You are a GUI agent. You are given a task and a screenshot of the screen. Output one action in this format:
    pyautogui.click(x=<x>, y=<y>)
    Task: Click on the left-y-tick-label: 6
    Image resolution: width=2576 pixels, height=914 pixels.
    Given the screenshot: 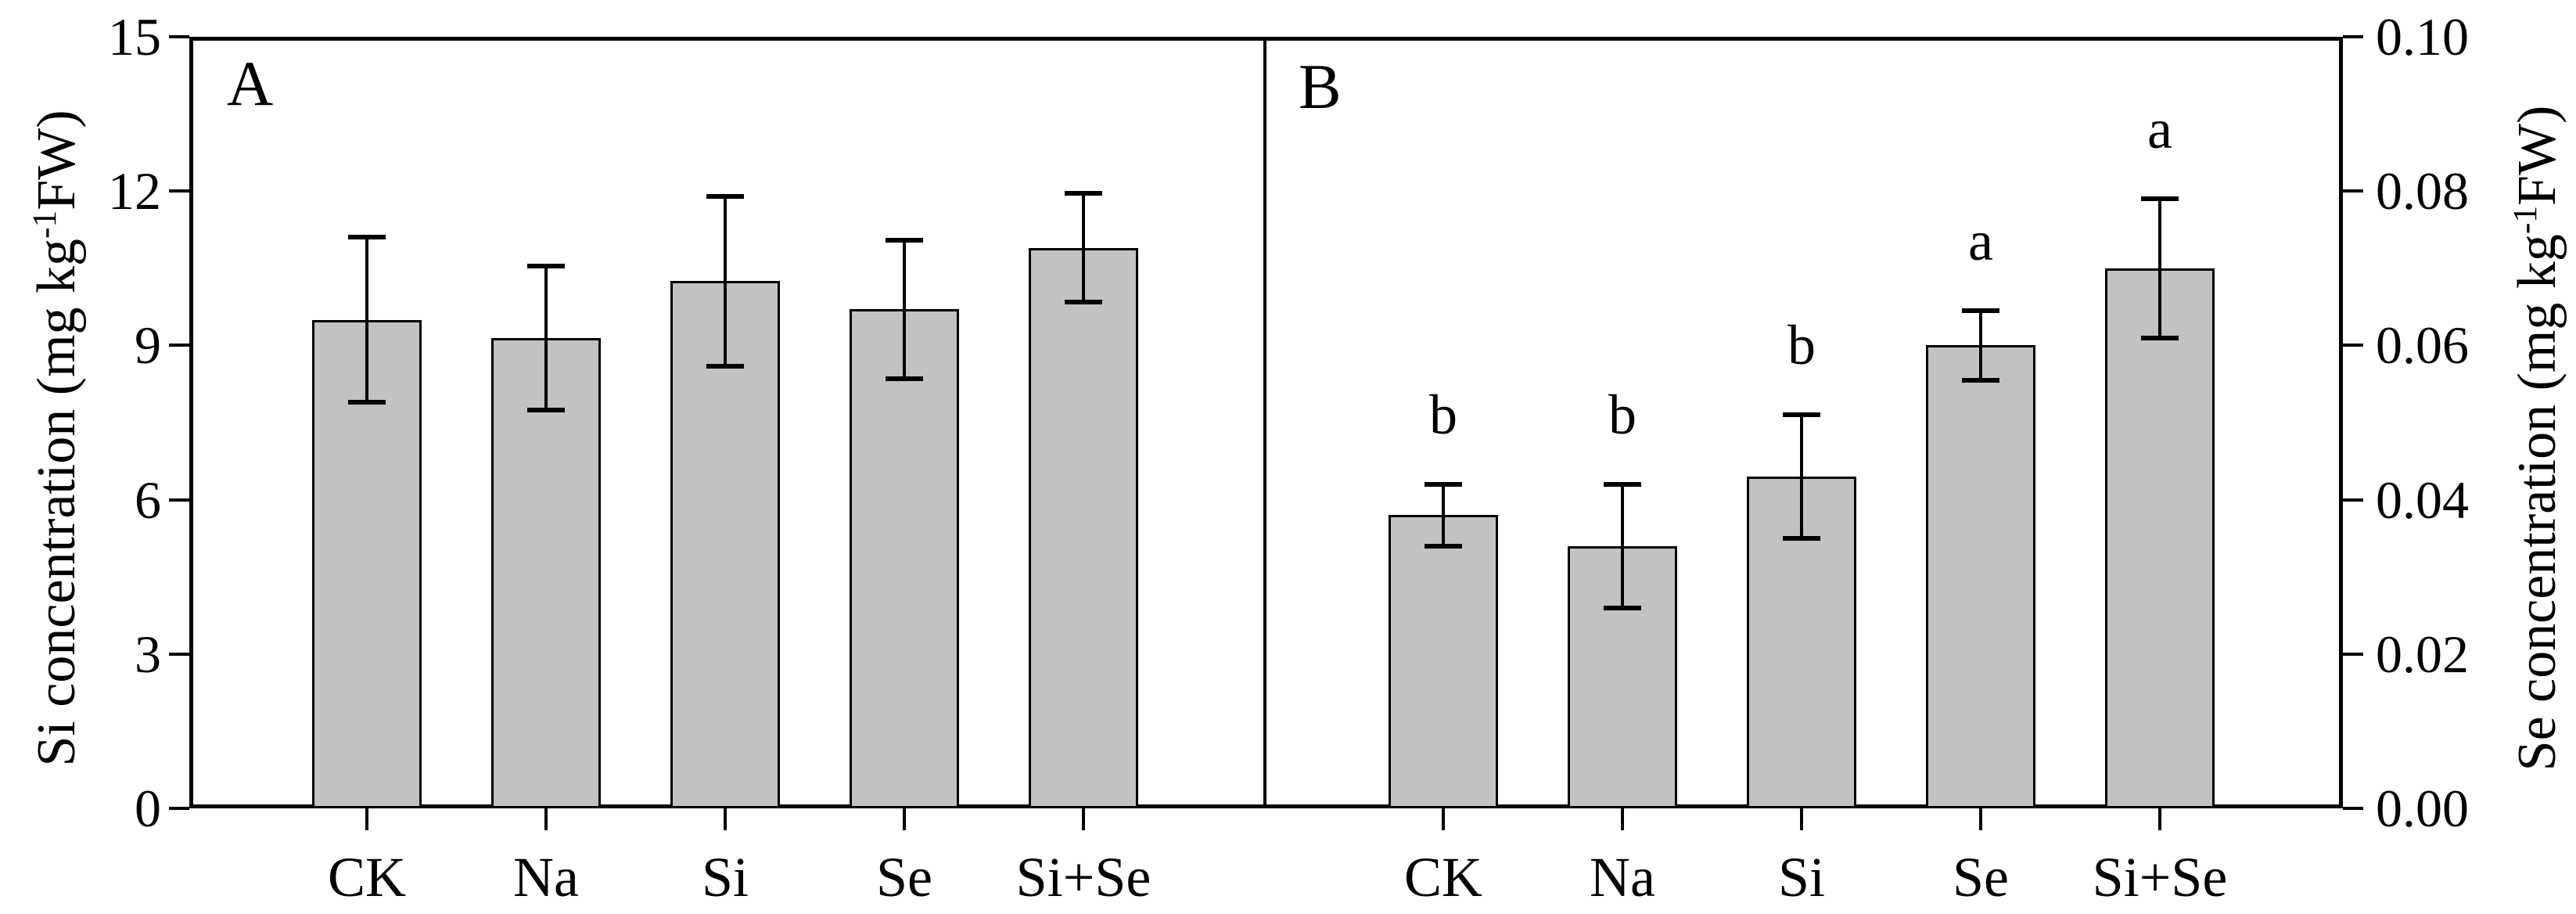 What is the action you would take?
    pyautogui.click(x=148, y=500)
    